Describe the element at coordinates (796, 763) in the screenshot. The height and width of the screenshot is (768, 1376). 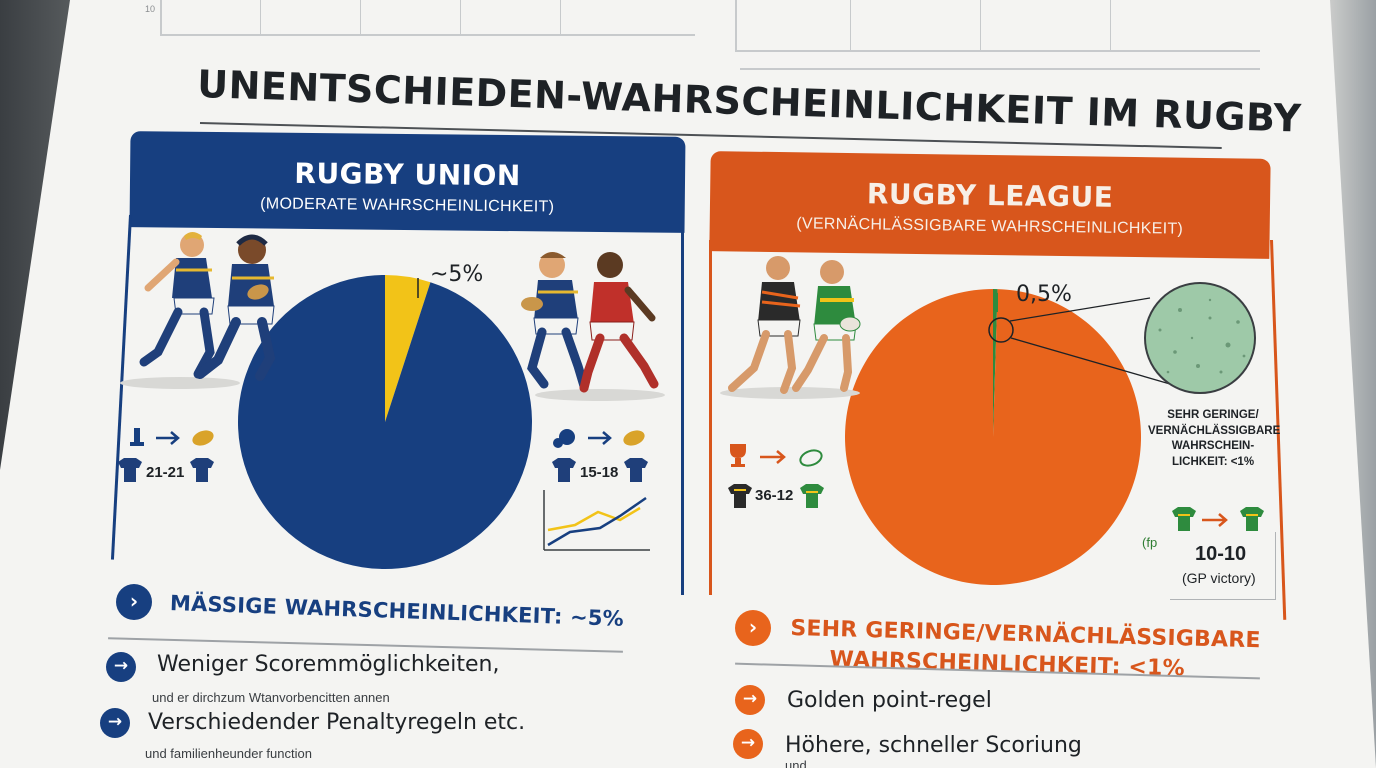
I see `league-bullet-2-sub: und` at that location.